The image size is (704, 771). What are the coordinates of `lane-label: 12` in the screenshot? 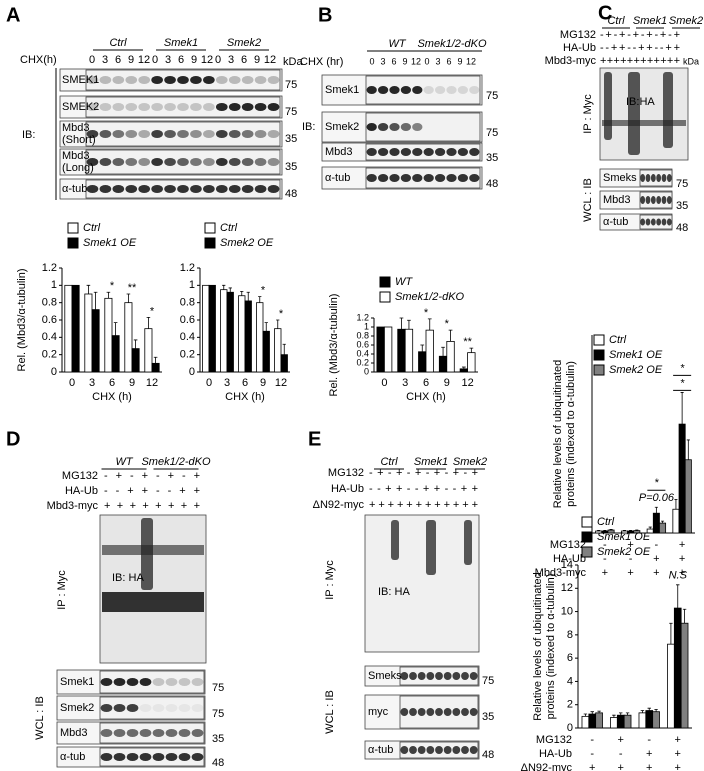 It's located at (144, 60).